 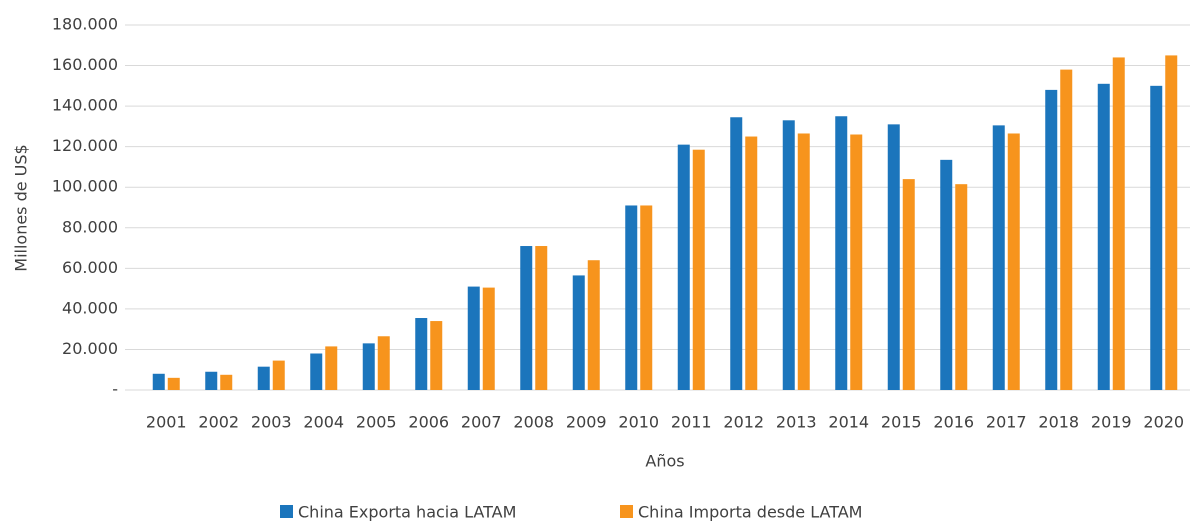 What do you see at coordinates (407, 512) in the screenshot?
I see `legend-label: China Exporta hacia LATAM` at bounding box center [407, 512].